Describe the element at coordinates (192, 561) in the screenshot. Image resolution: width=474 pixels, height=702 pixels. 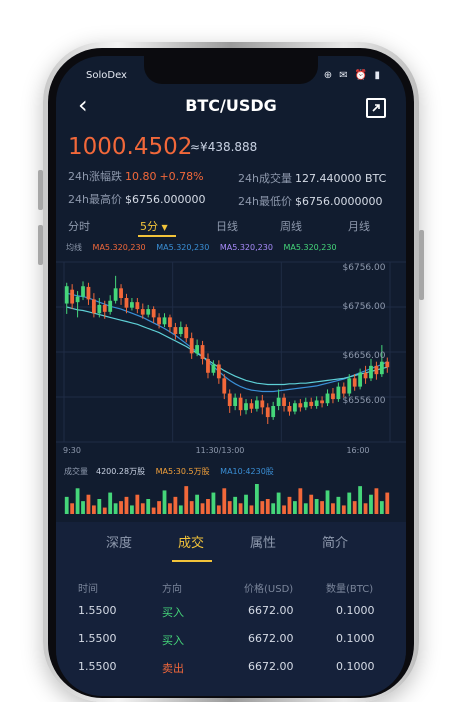
I see `panel-tab-underline` at that location.